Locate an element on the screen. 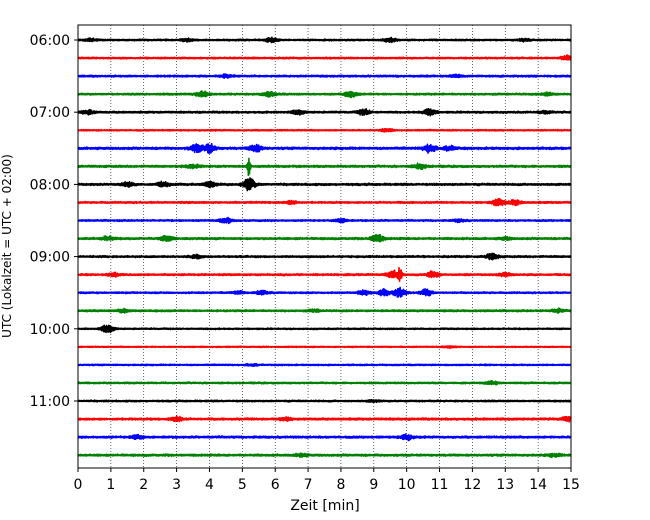 The width and height of the screenshot is (650, 520). x-tick-label: 8 is located at coordinates (340, 485).